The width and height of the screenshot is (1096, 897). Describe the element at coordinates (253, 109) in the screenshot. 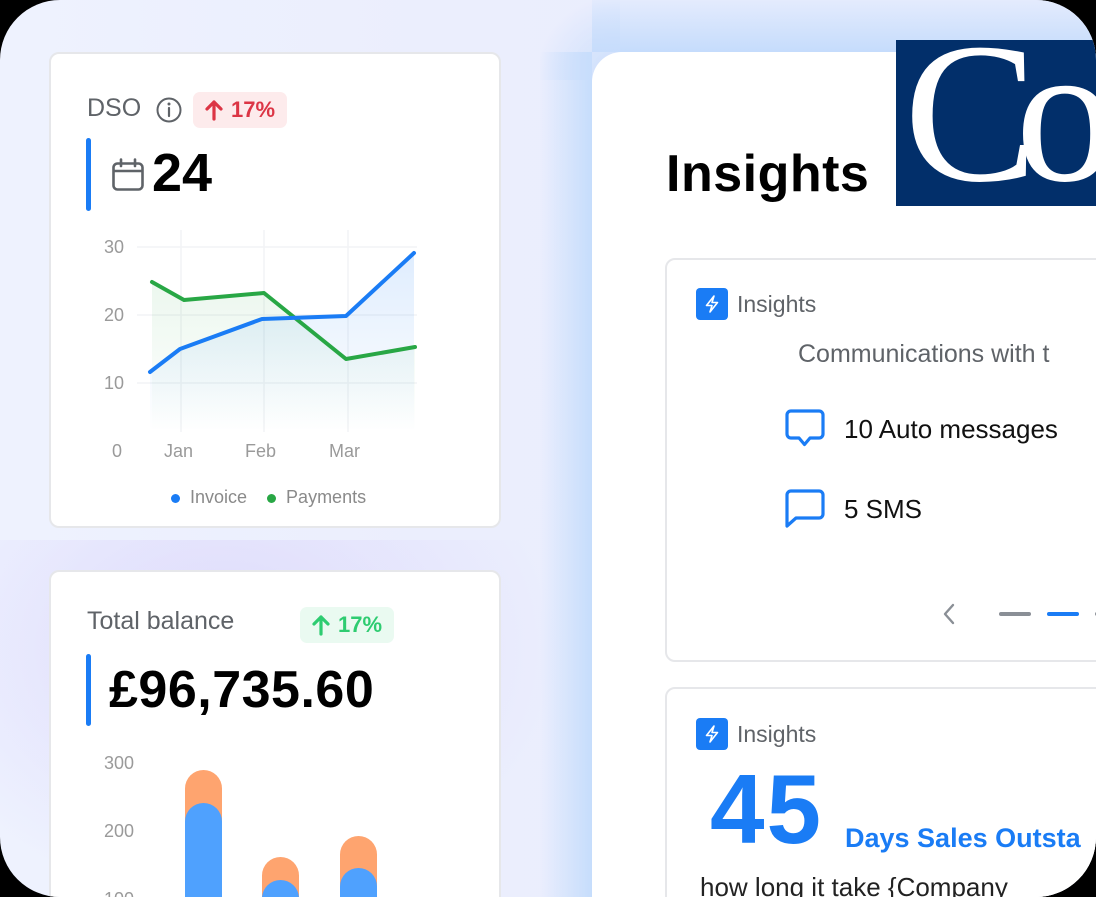

I see `dso-change-value: 17%` at that location.